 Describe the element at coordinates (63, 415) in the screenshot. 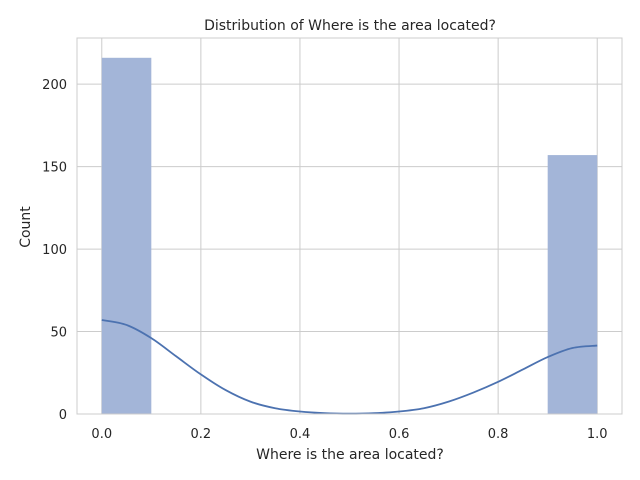

I see `y-tick-label: 0` at that location.